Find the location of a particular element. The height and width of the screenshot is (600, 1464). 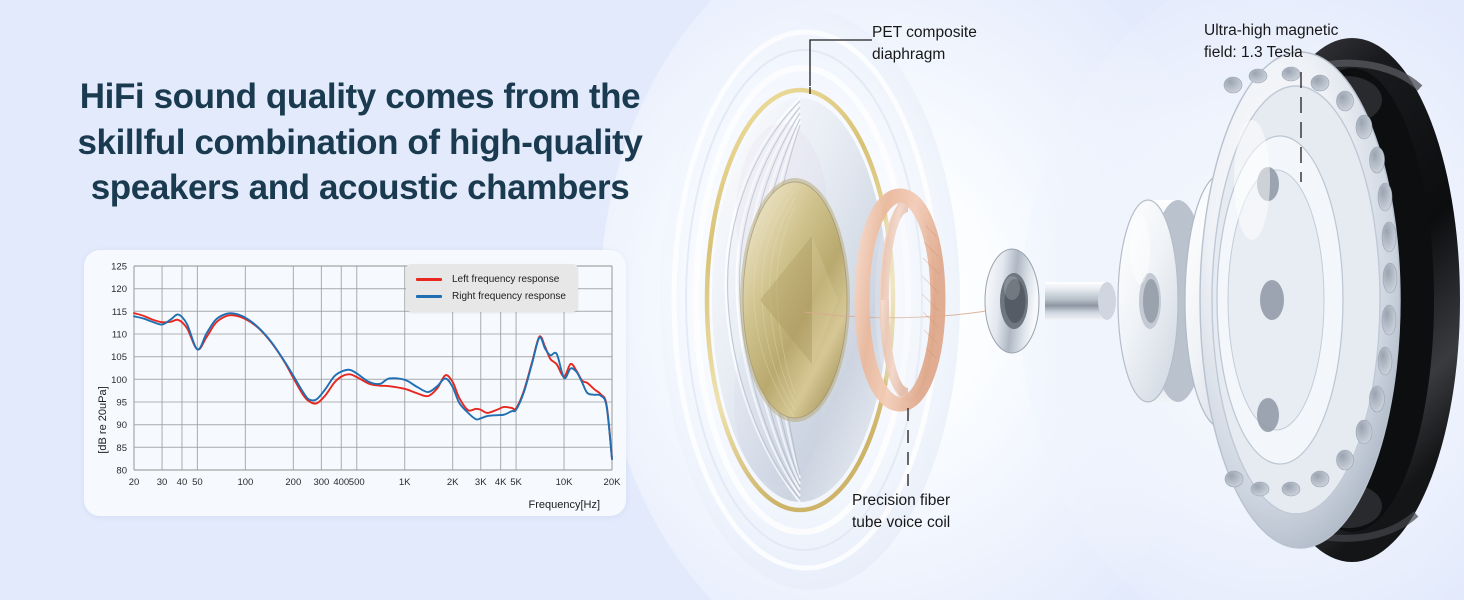

pet-composite-diaphragm is located at coordinates (800, 300).